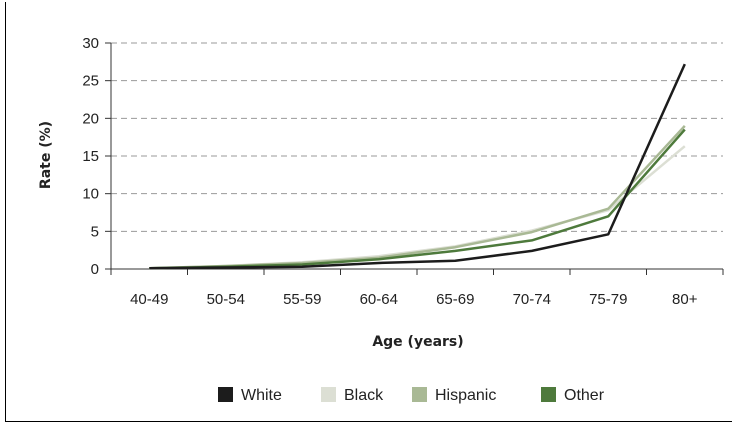  Describe the element at coordinates (90, 43) in the screenshot. I see `y-tick-label: 30` at that location.